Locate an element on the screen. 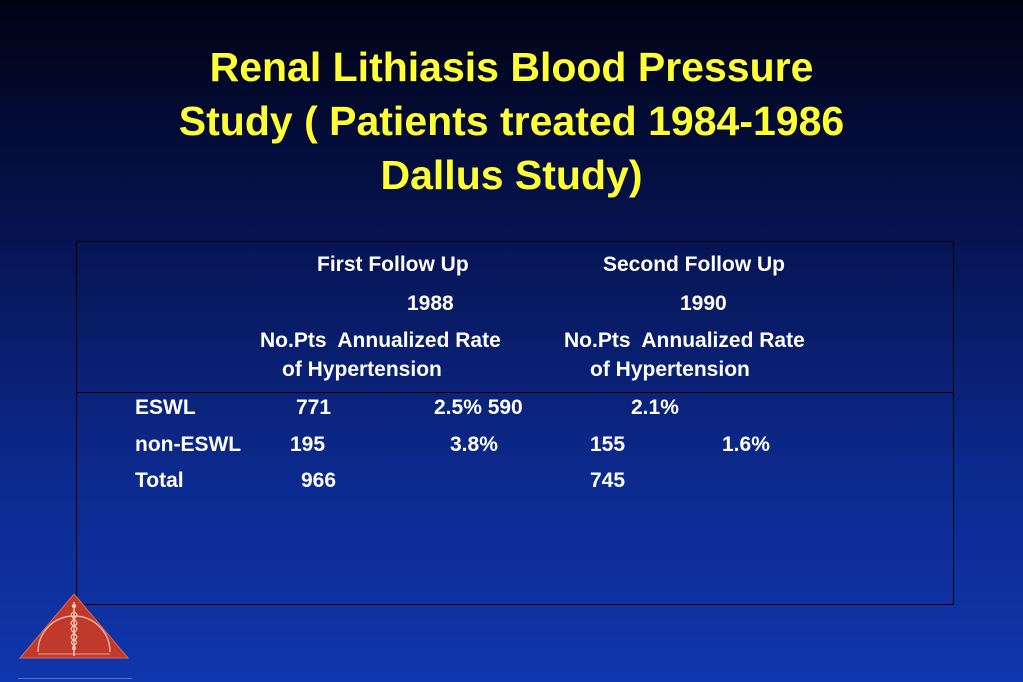 This screenshot has width=1023, height=682. total-pts-1990: 745 is located at coordinates (608, 480).